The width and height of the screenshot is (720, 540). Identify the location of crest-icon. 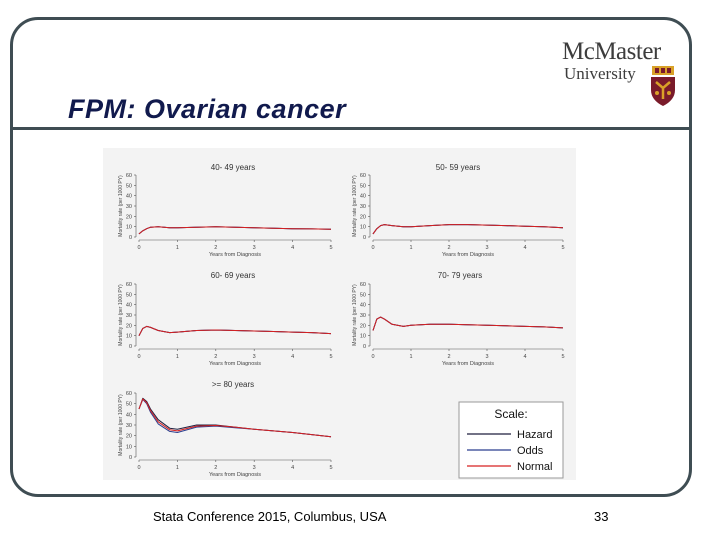
(663, 86).